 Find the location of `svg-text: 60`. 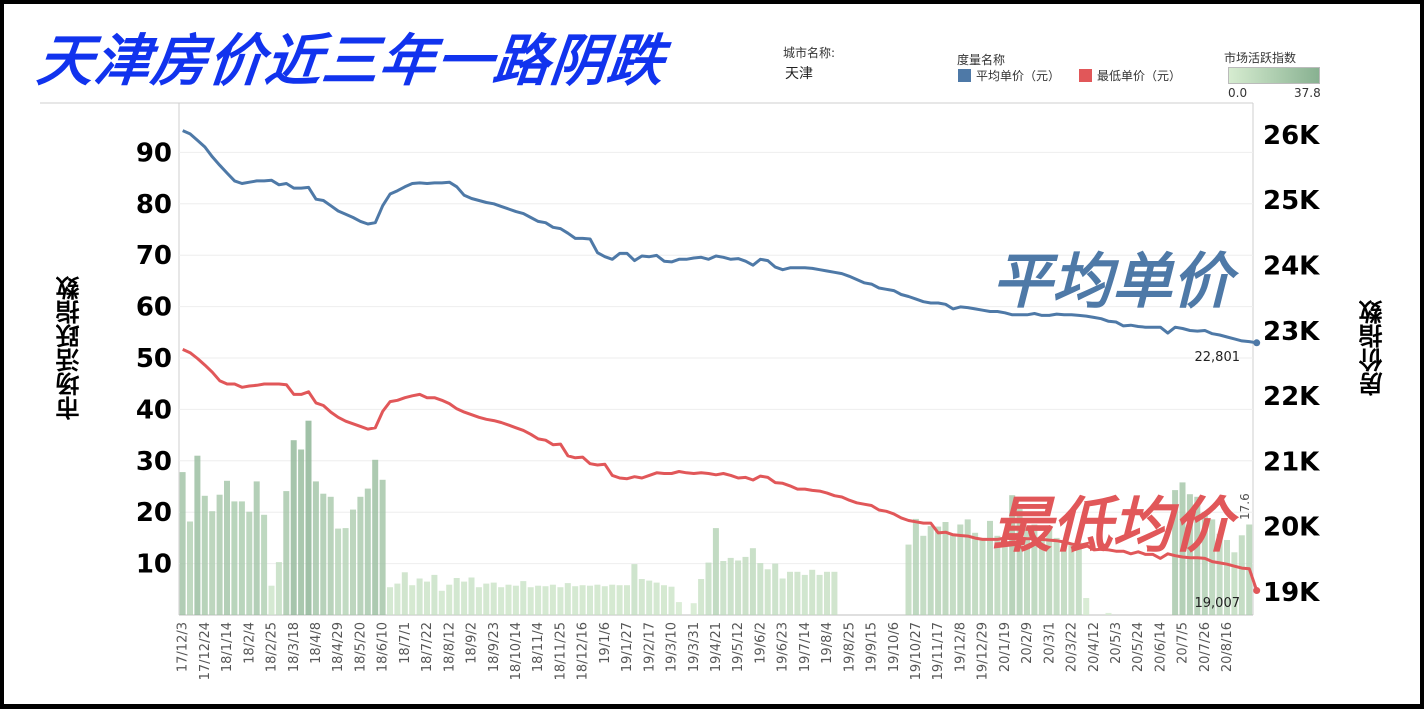

svg-text: 60 is located at coordinates (154, 308).